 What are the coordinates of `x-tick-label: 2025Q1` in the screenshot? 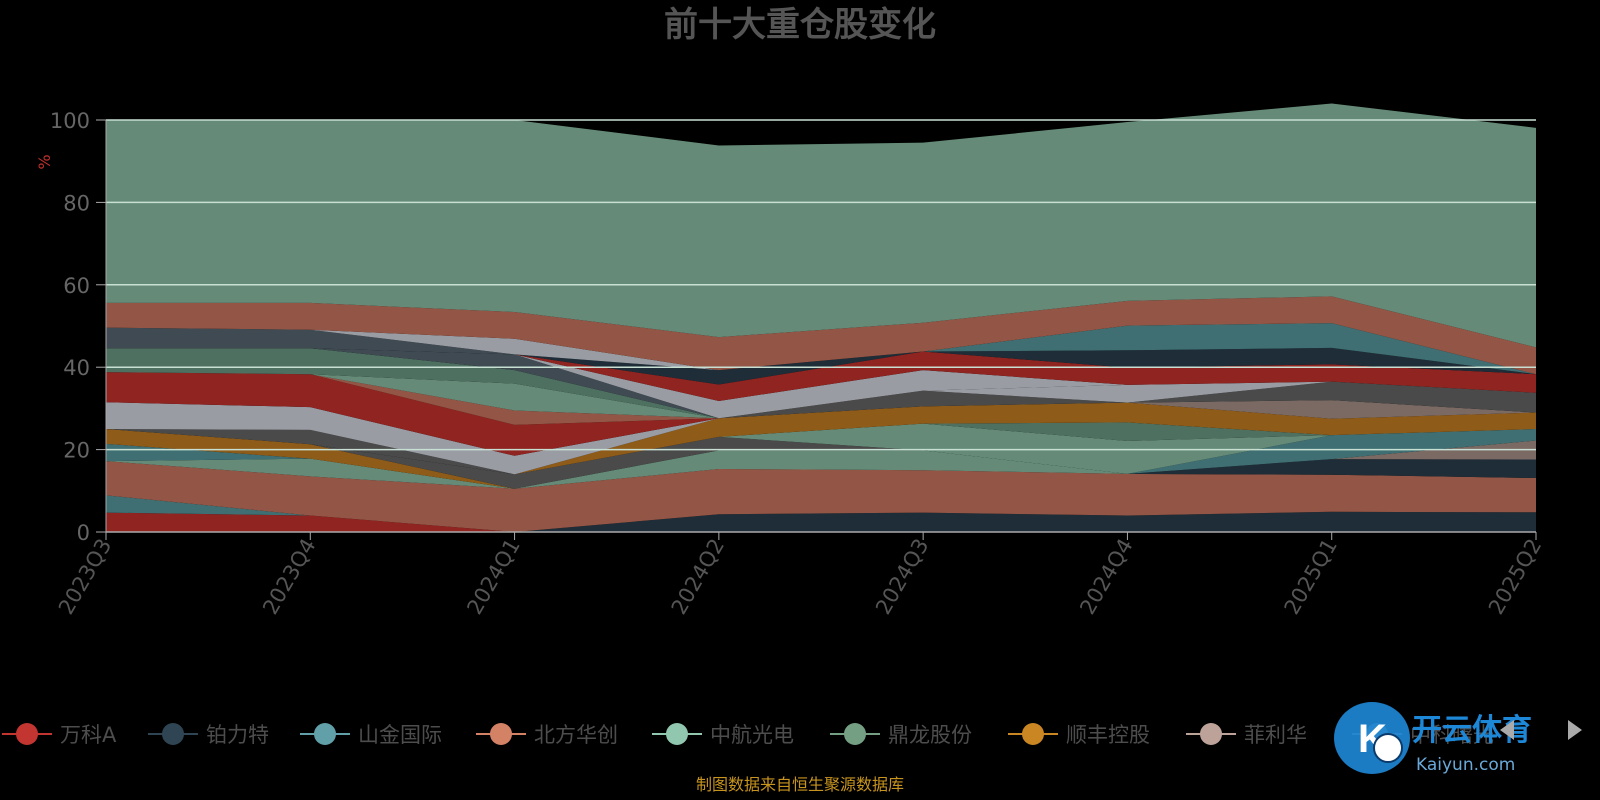 It's located at (1311, 577).